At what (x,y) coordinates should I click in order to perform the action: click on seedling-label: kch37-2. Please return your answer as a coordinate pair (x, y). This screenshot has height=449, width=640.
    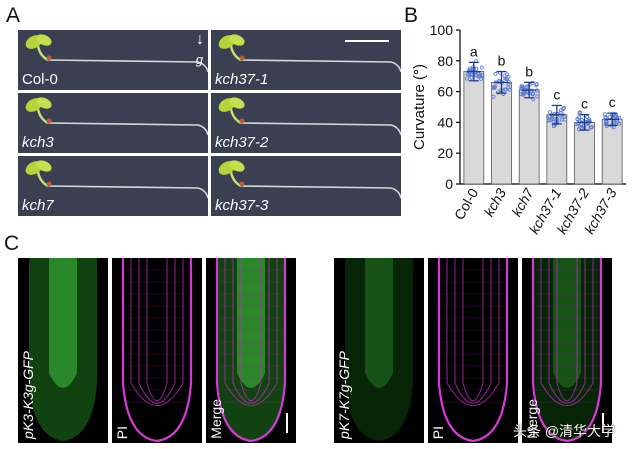
    Looking at the image, I should click on (242, 142).